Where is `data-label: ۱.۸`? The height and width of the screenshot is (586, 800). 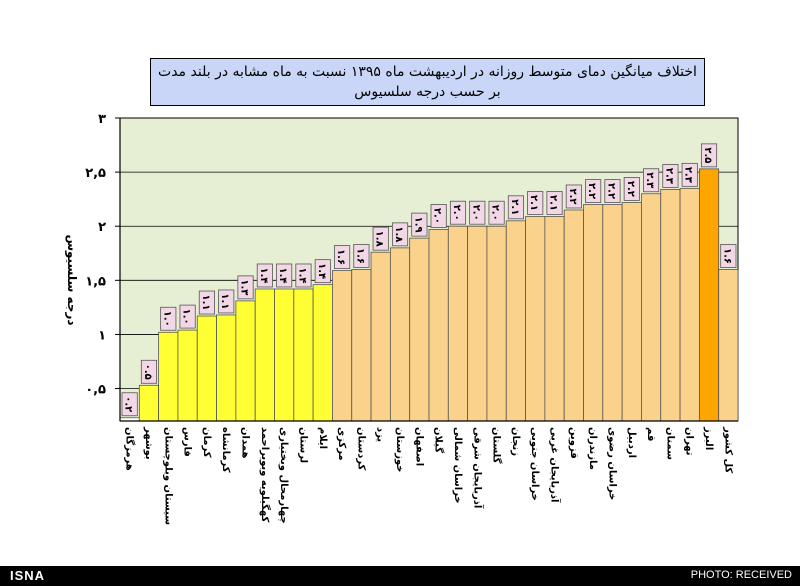 data-label: ۱.۸ is located at coordinates (398, 234).